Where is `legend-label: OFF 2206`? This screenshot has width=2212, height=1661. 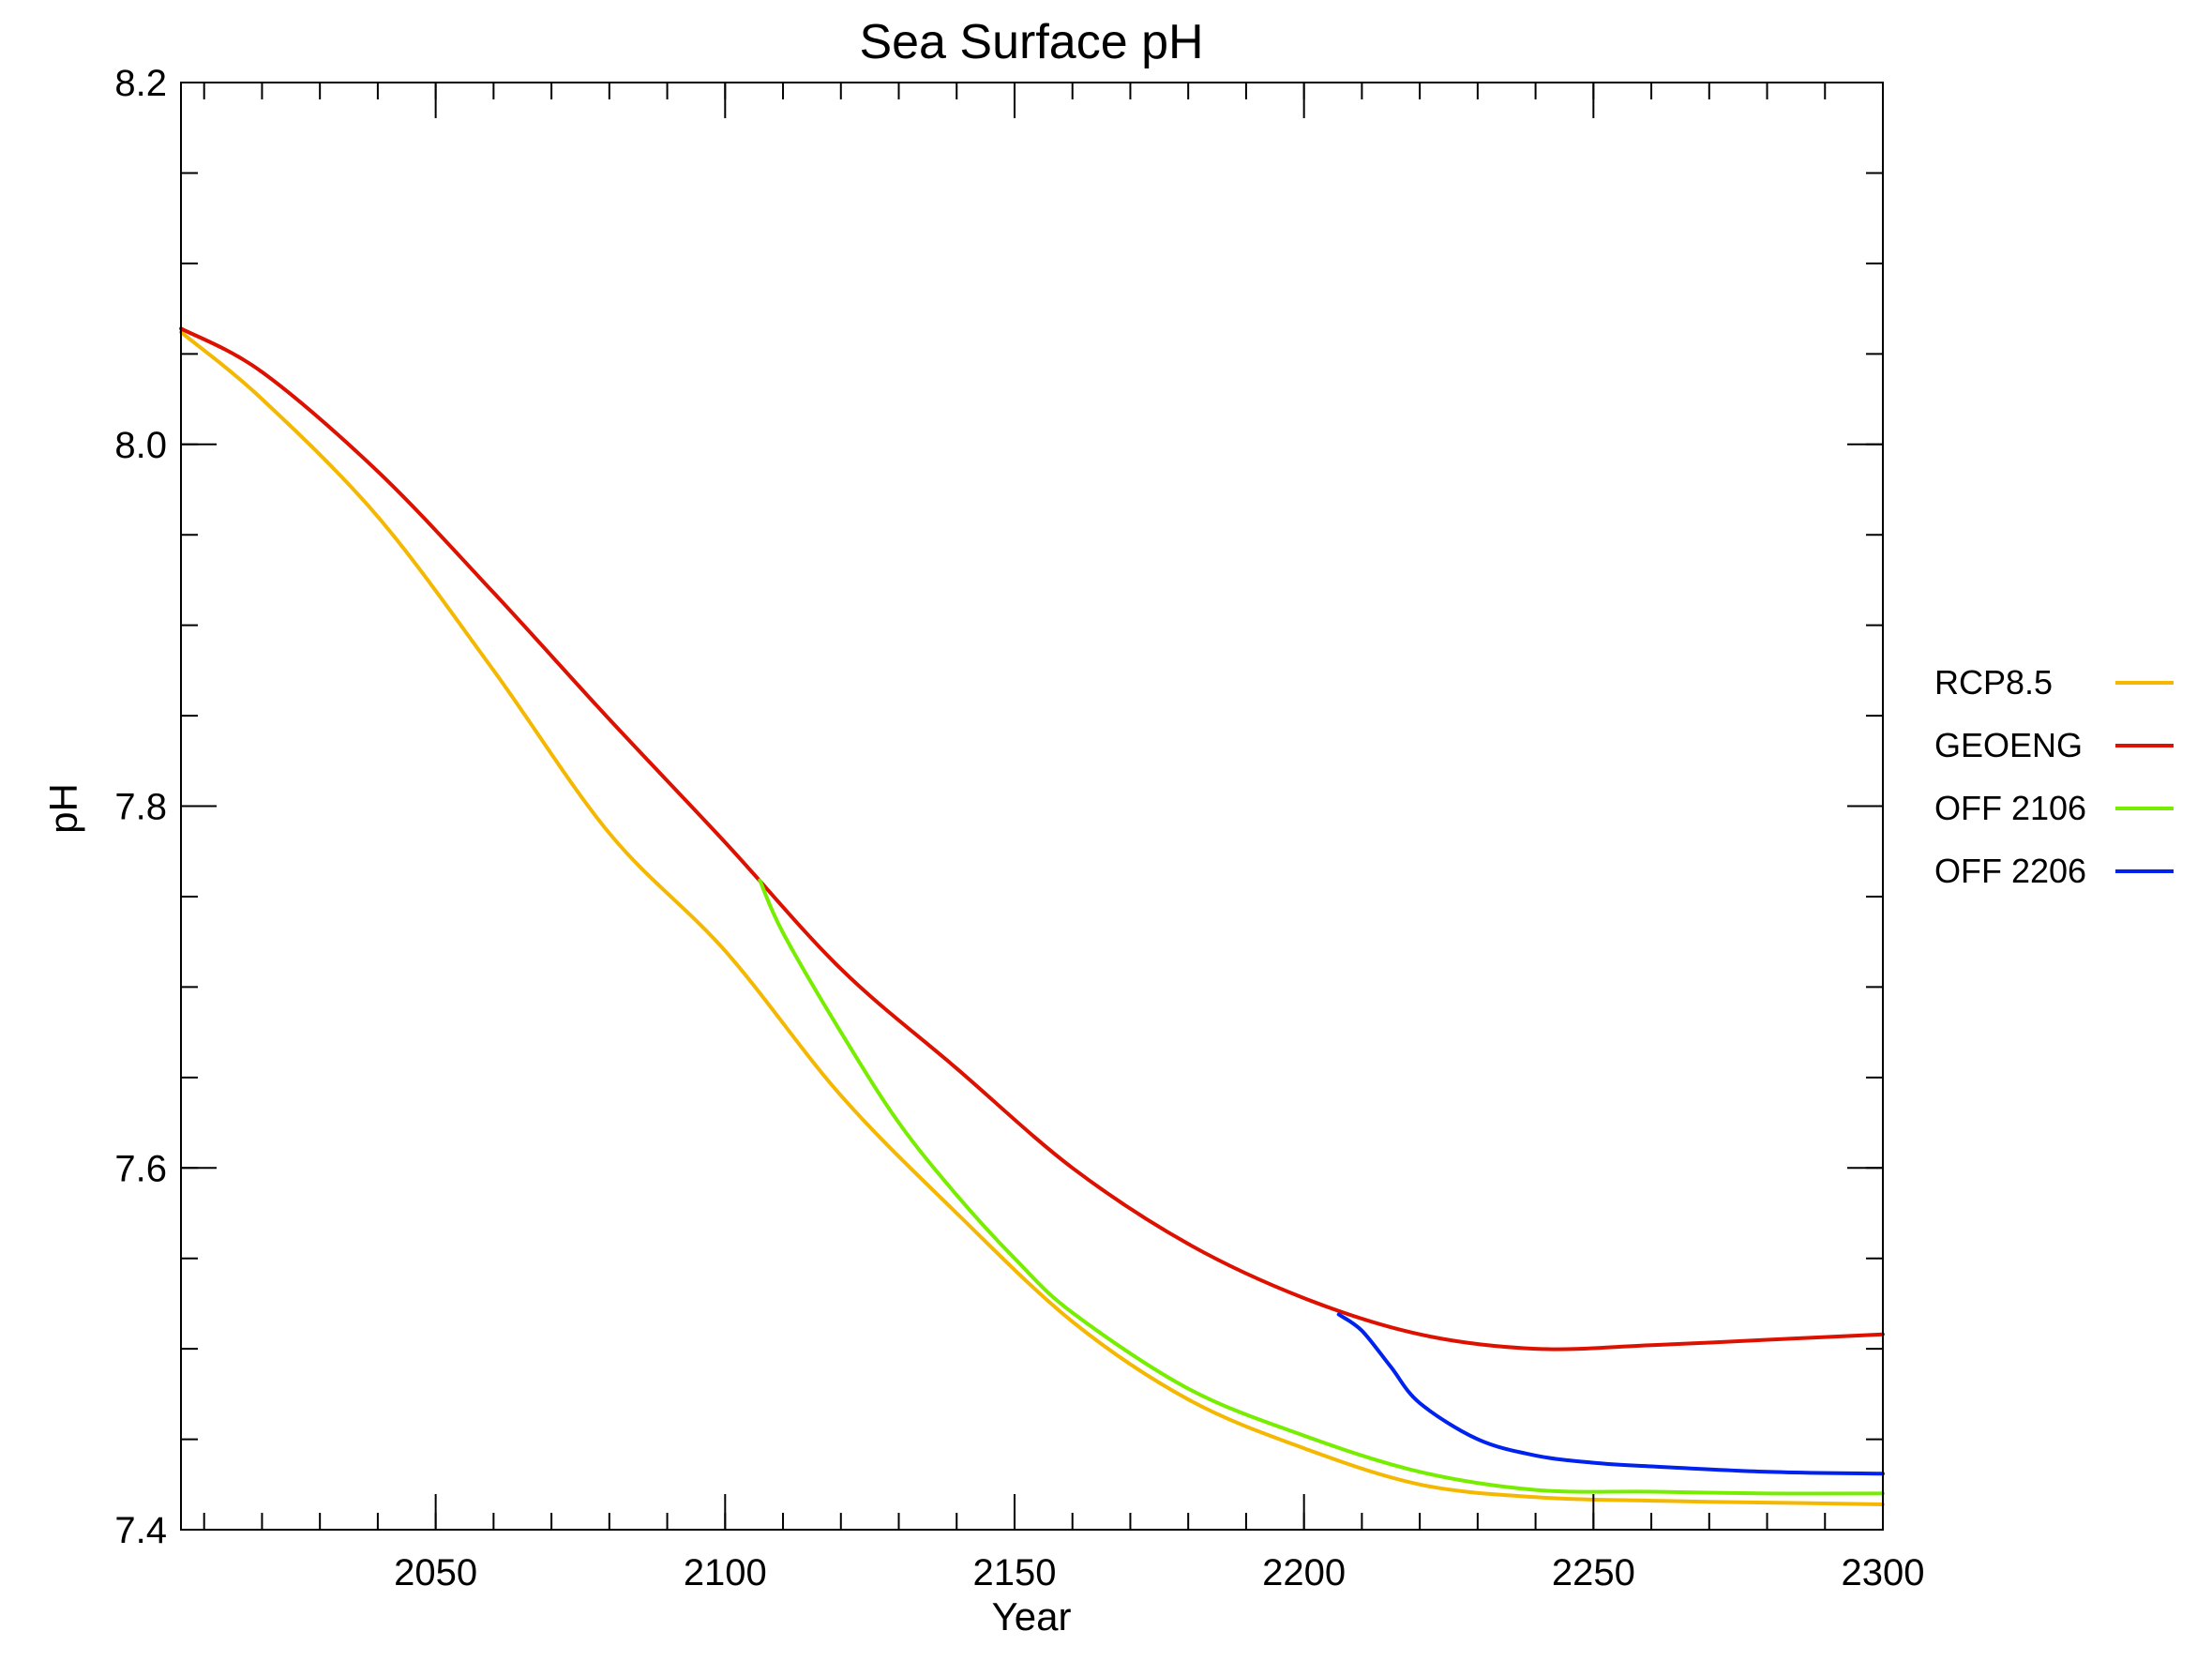
legend-label: OFF 2206 is located at coordinates (2010, 871).